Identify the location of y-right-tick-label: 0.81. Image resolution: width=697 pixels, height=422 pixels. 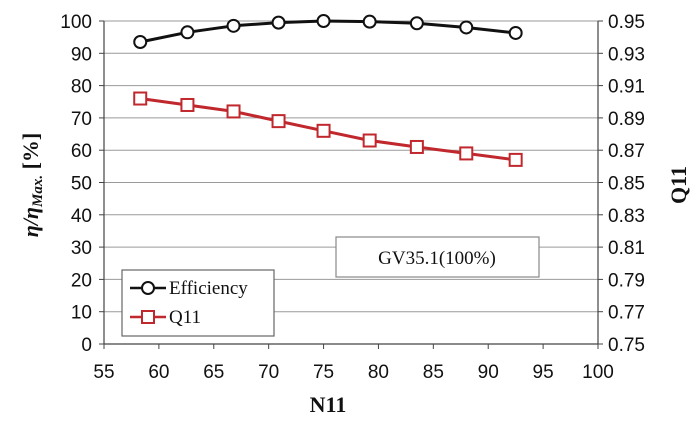
(626, 248).